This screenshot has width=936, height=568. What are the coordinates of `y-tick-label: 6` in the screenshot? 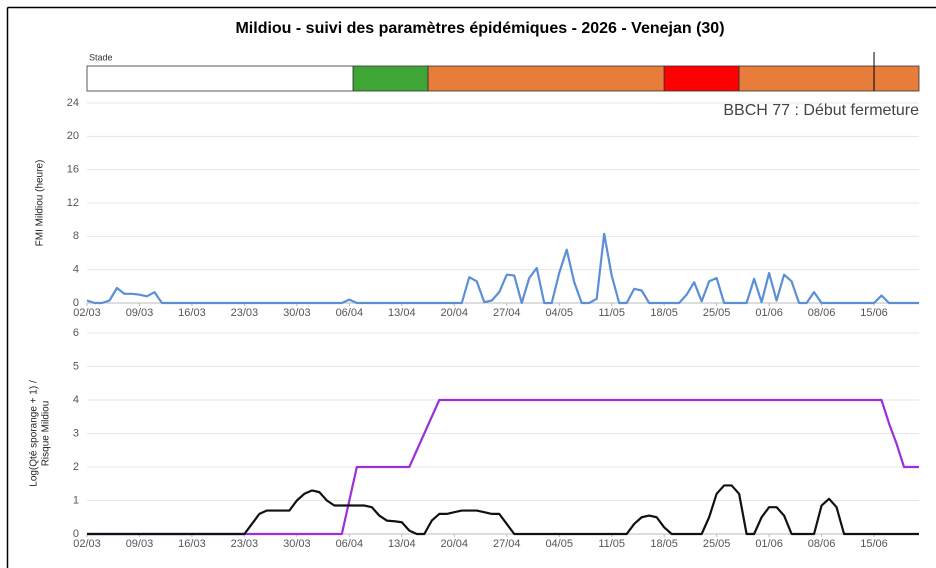 It's located at (76, 333).